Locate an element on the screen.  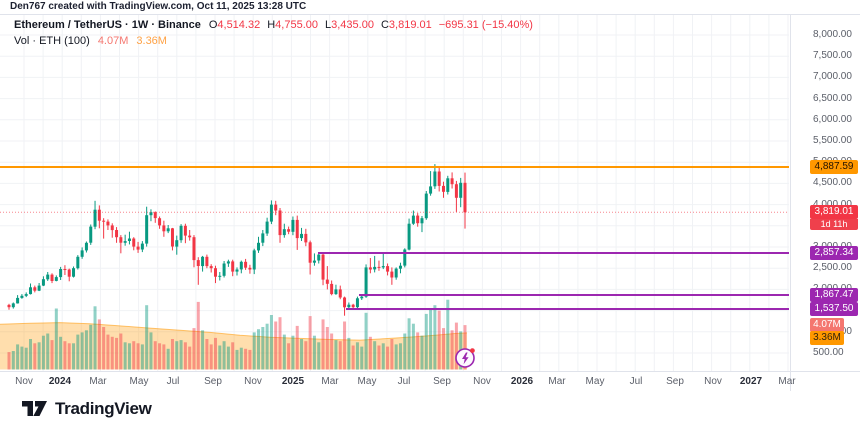
last-price-label: 3,819.01 is located at coordinates (834, 212).